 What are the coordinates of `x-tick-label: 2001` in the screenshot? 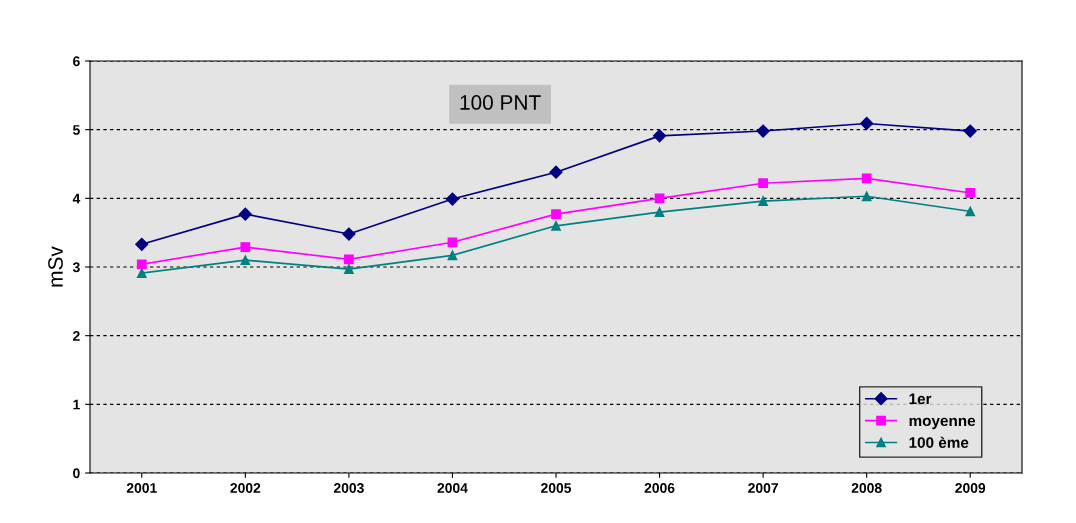 It's located at (141, 488).